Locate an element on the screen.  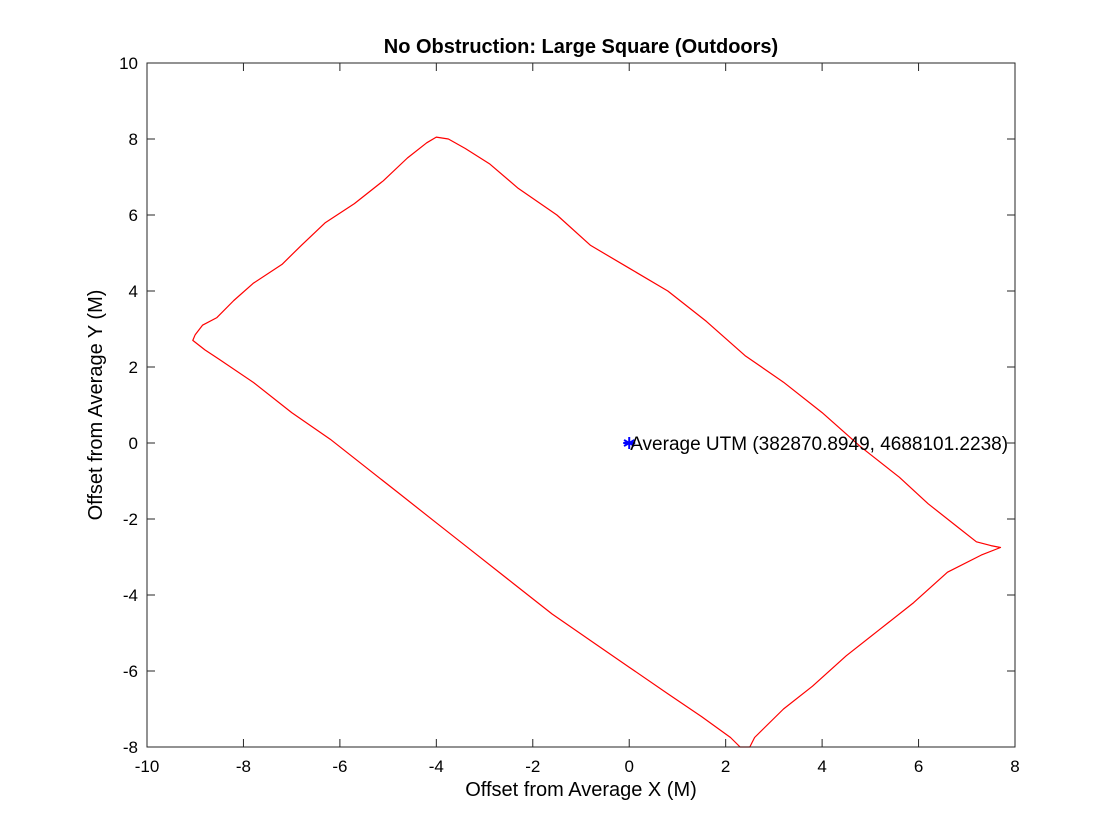
x-tick-label: 2 is located at coordinates (725, 766).